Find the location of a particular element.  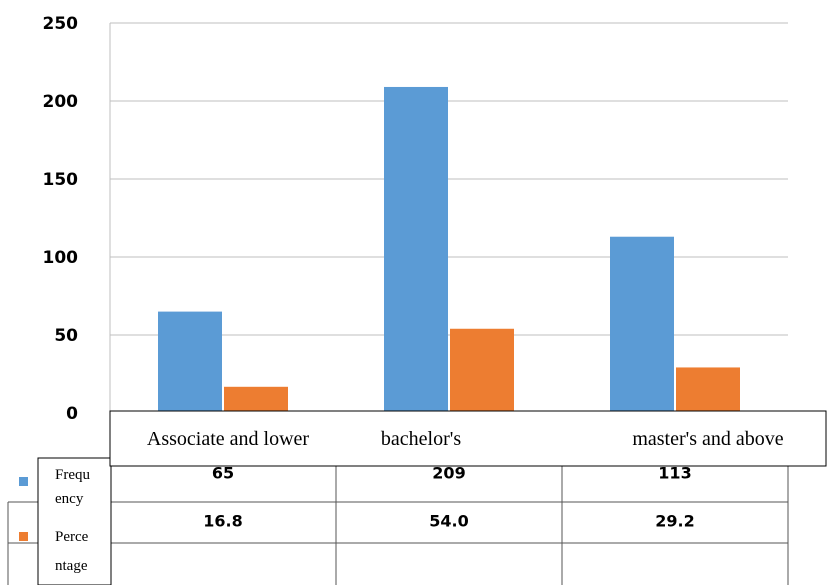

series-label-percentage-line2: ntage is located at coordinates (71, 566).